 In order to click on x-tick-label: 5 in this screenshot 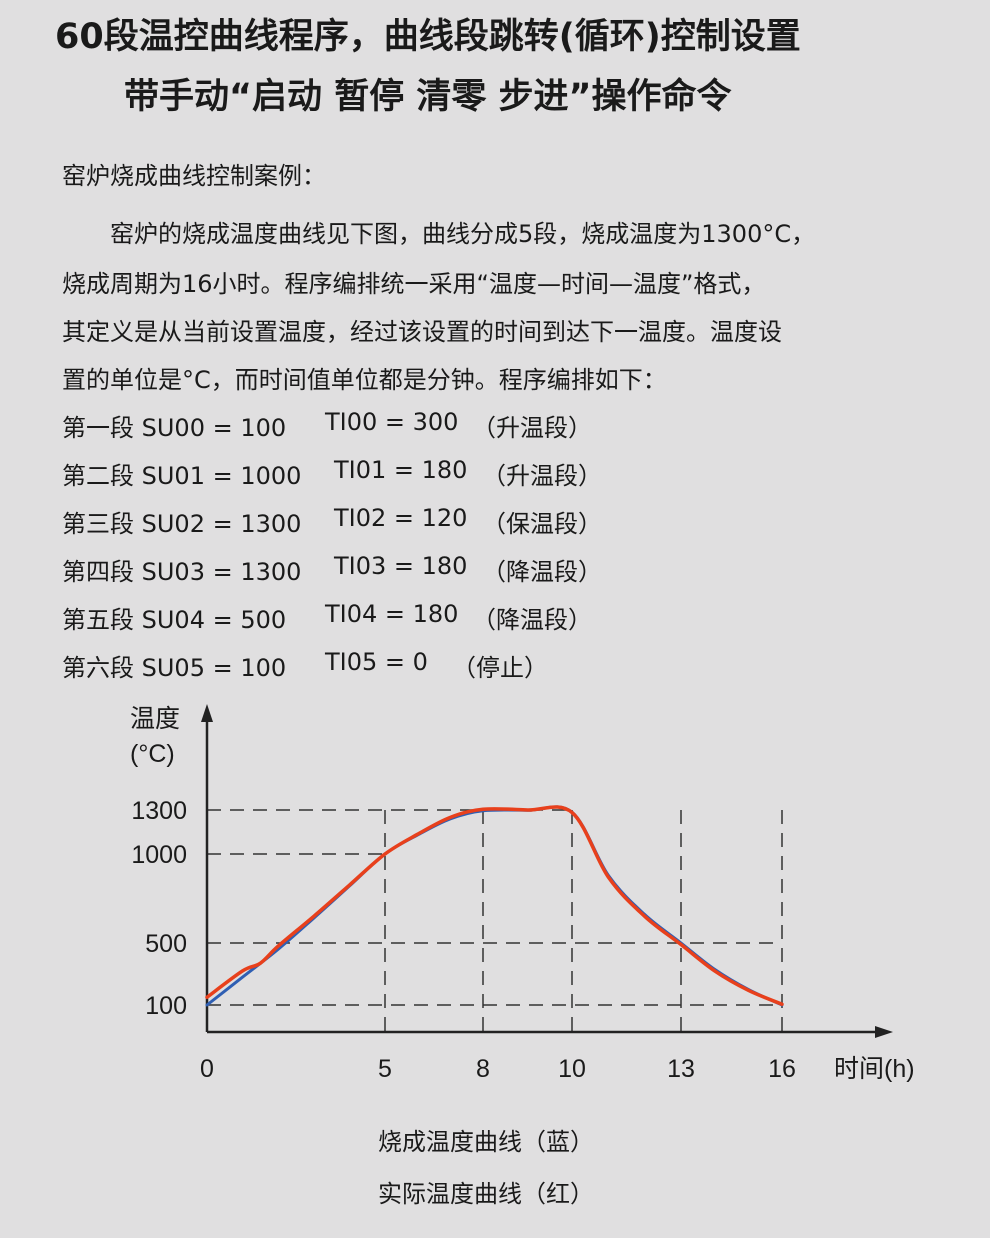, I will do `click(385, 1069)`.